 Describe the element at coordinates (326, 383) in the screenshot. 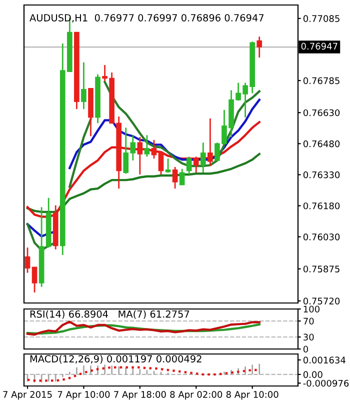

I see `y-tick-label: -0.000976` at that location.